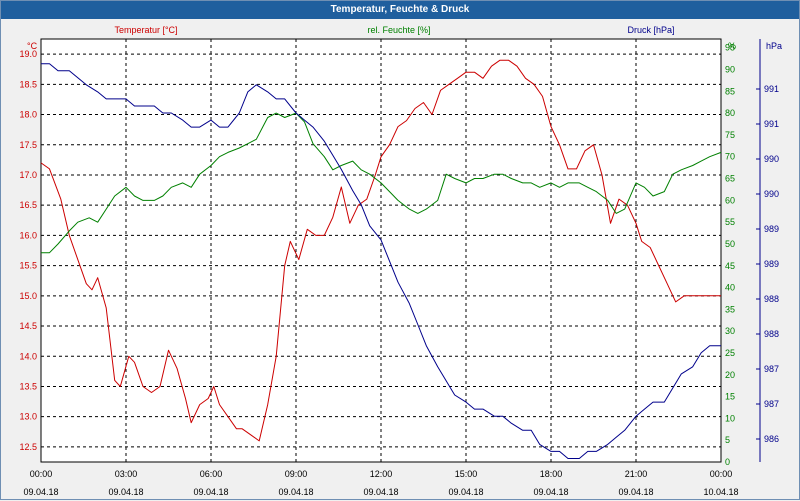  What do you see at coordinates (28, 417) in the screenshot?
I see `temp-tick: 13.0` at bounding box center [28, 417].